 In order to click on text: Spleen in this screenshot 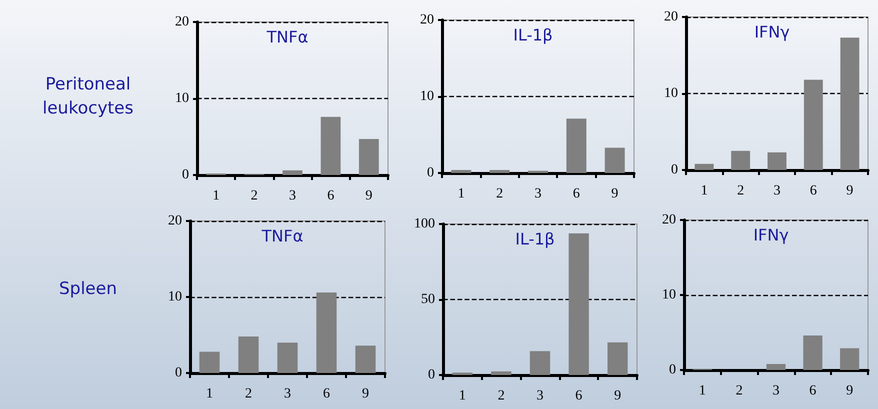, I will do `click(88, 288)`.